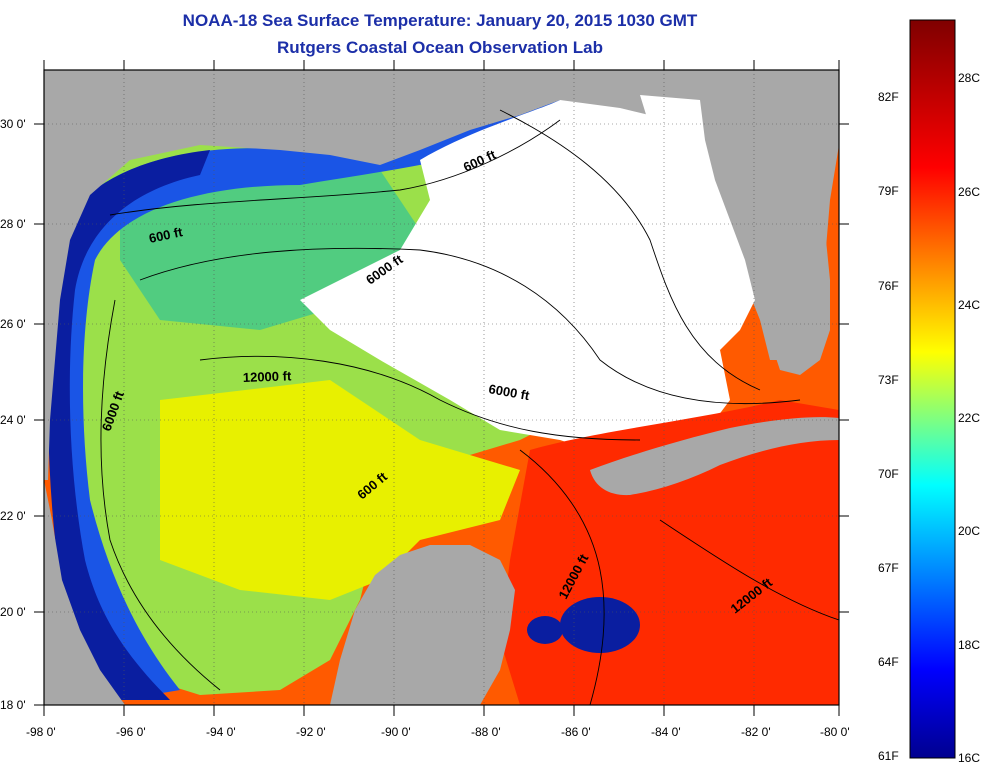 Image resolution: width=992 pixels, height=770 pixels. What do you see at coordinates (84, 592) in the screenshot?
I see `mexico-land` at bounding box center [84, 592].